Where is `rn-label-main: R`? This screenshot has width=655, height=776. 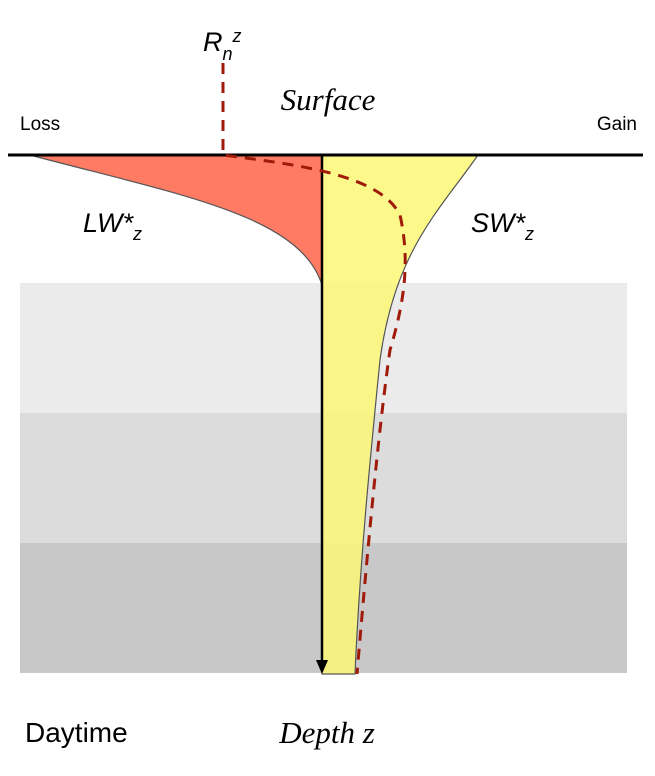
rn-label-main: R is located at coordinates (213, 42).